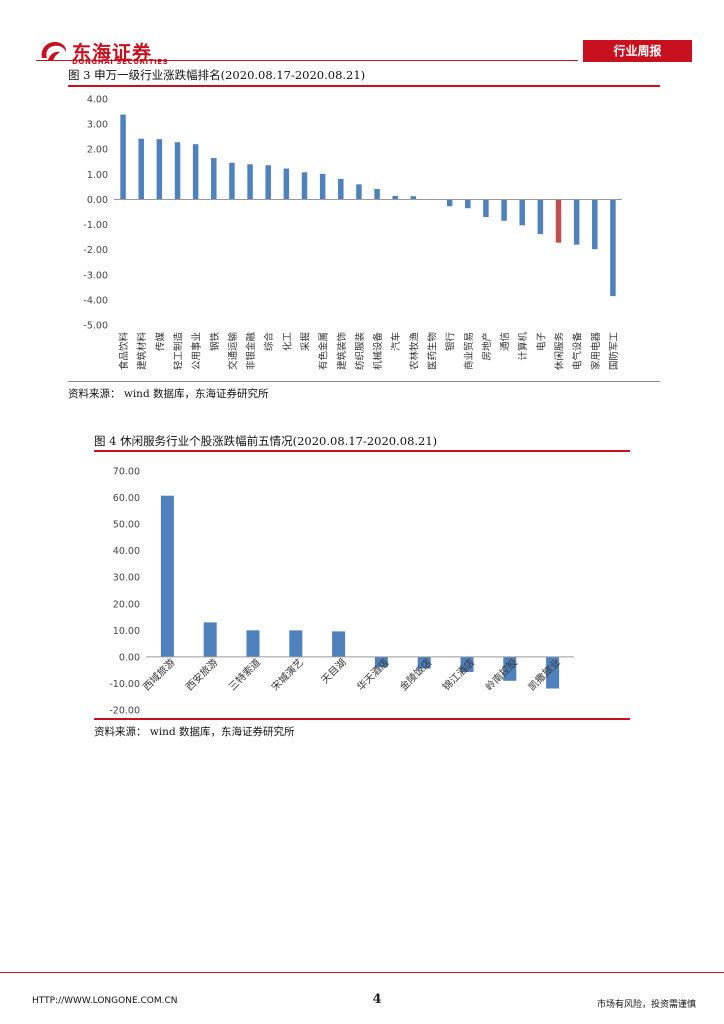 The width and height of the screenshot is (724, 1024). I want to click on figure4-category-label: 西域旅游, so click(158, 674).